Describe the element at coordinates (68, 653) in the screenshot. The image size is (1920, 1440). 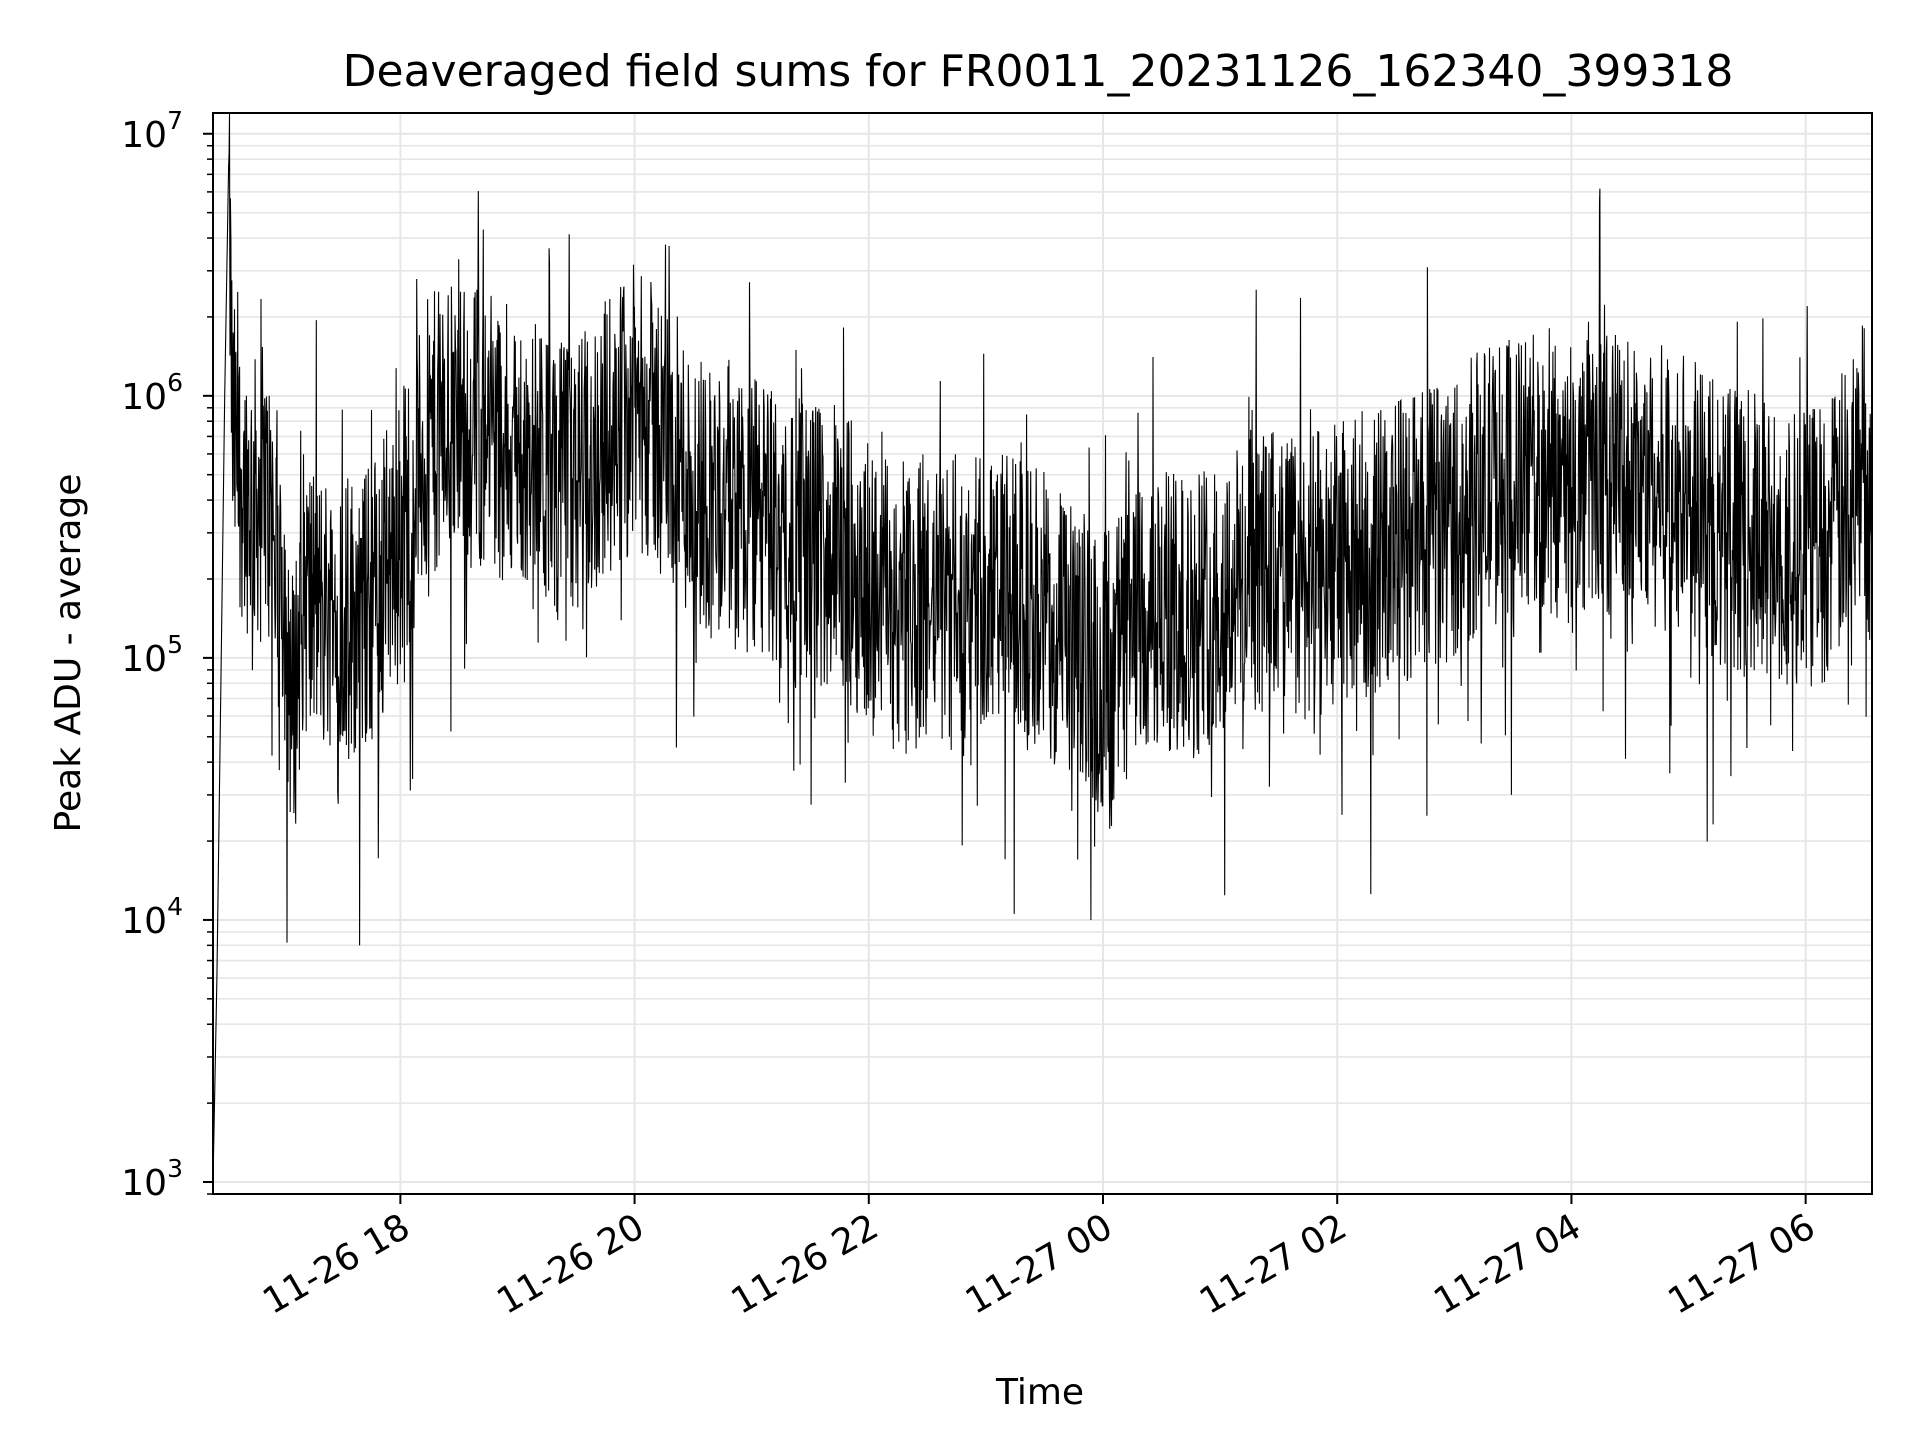
I see `y-axis-label: Peak ADU - average` at that location.